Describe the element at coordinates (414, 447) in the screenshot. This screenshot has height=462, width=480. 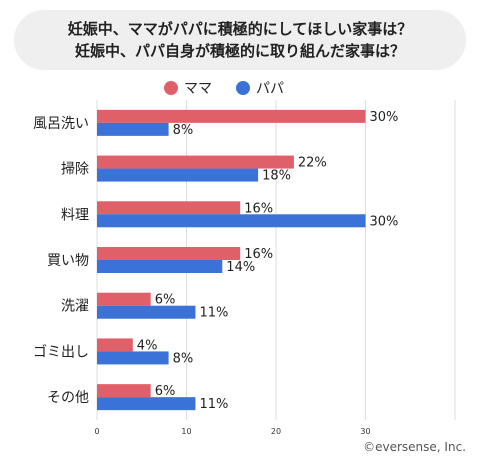
I see `copyright: ©eversense, Inc.` at that location.